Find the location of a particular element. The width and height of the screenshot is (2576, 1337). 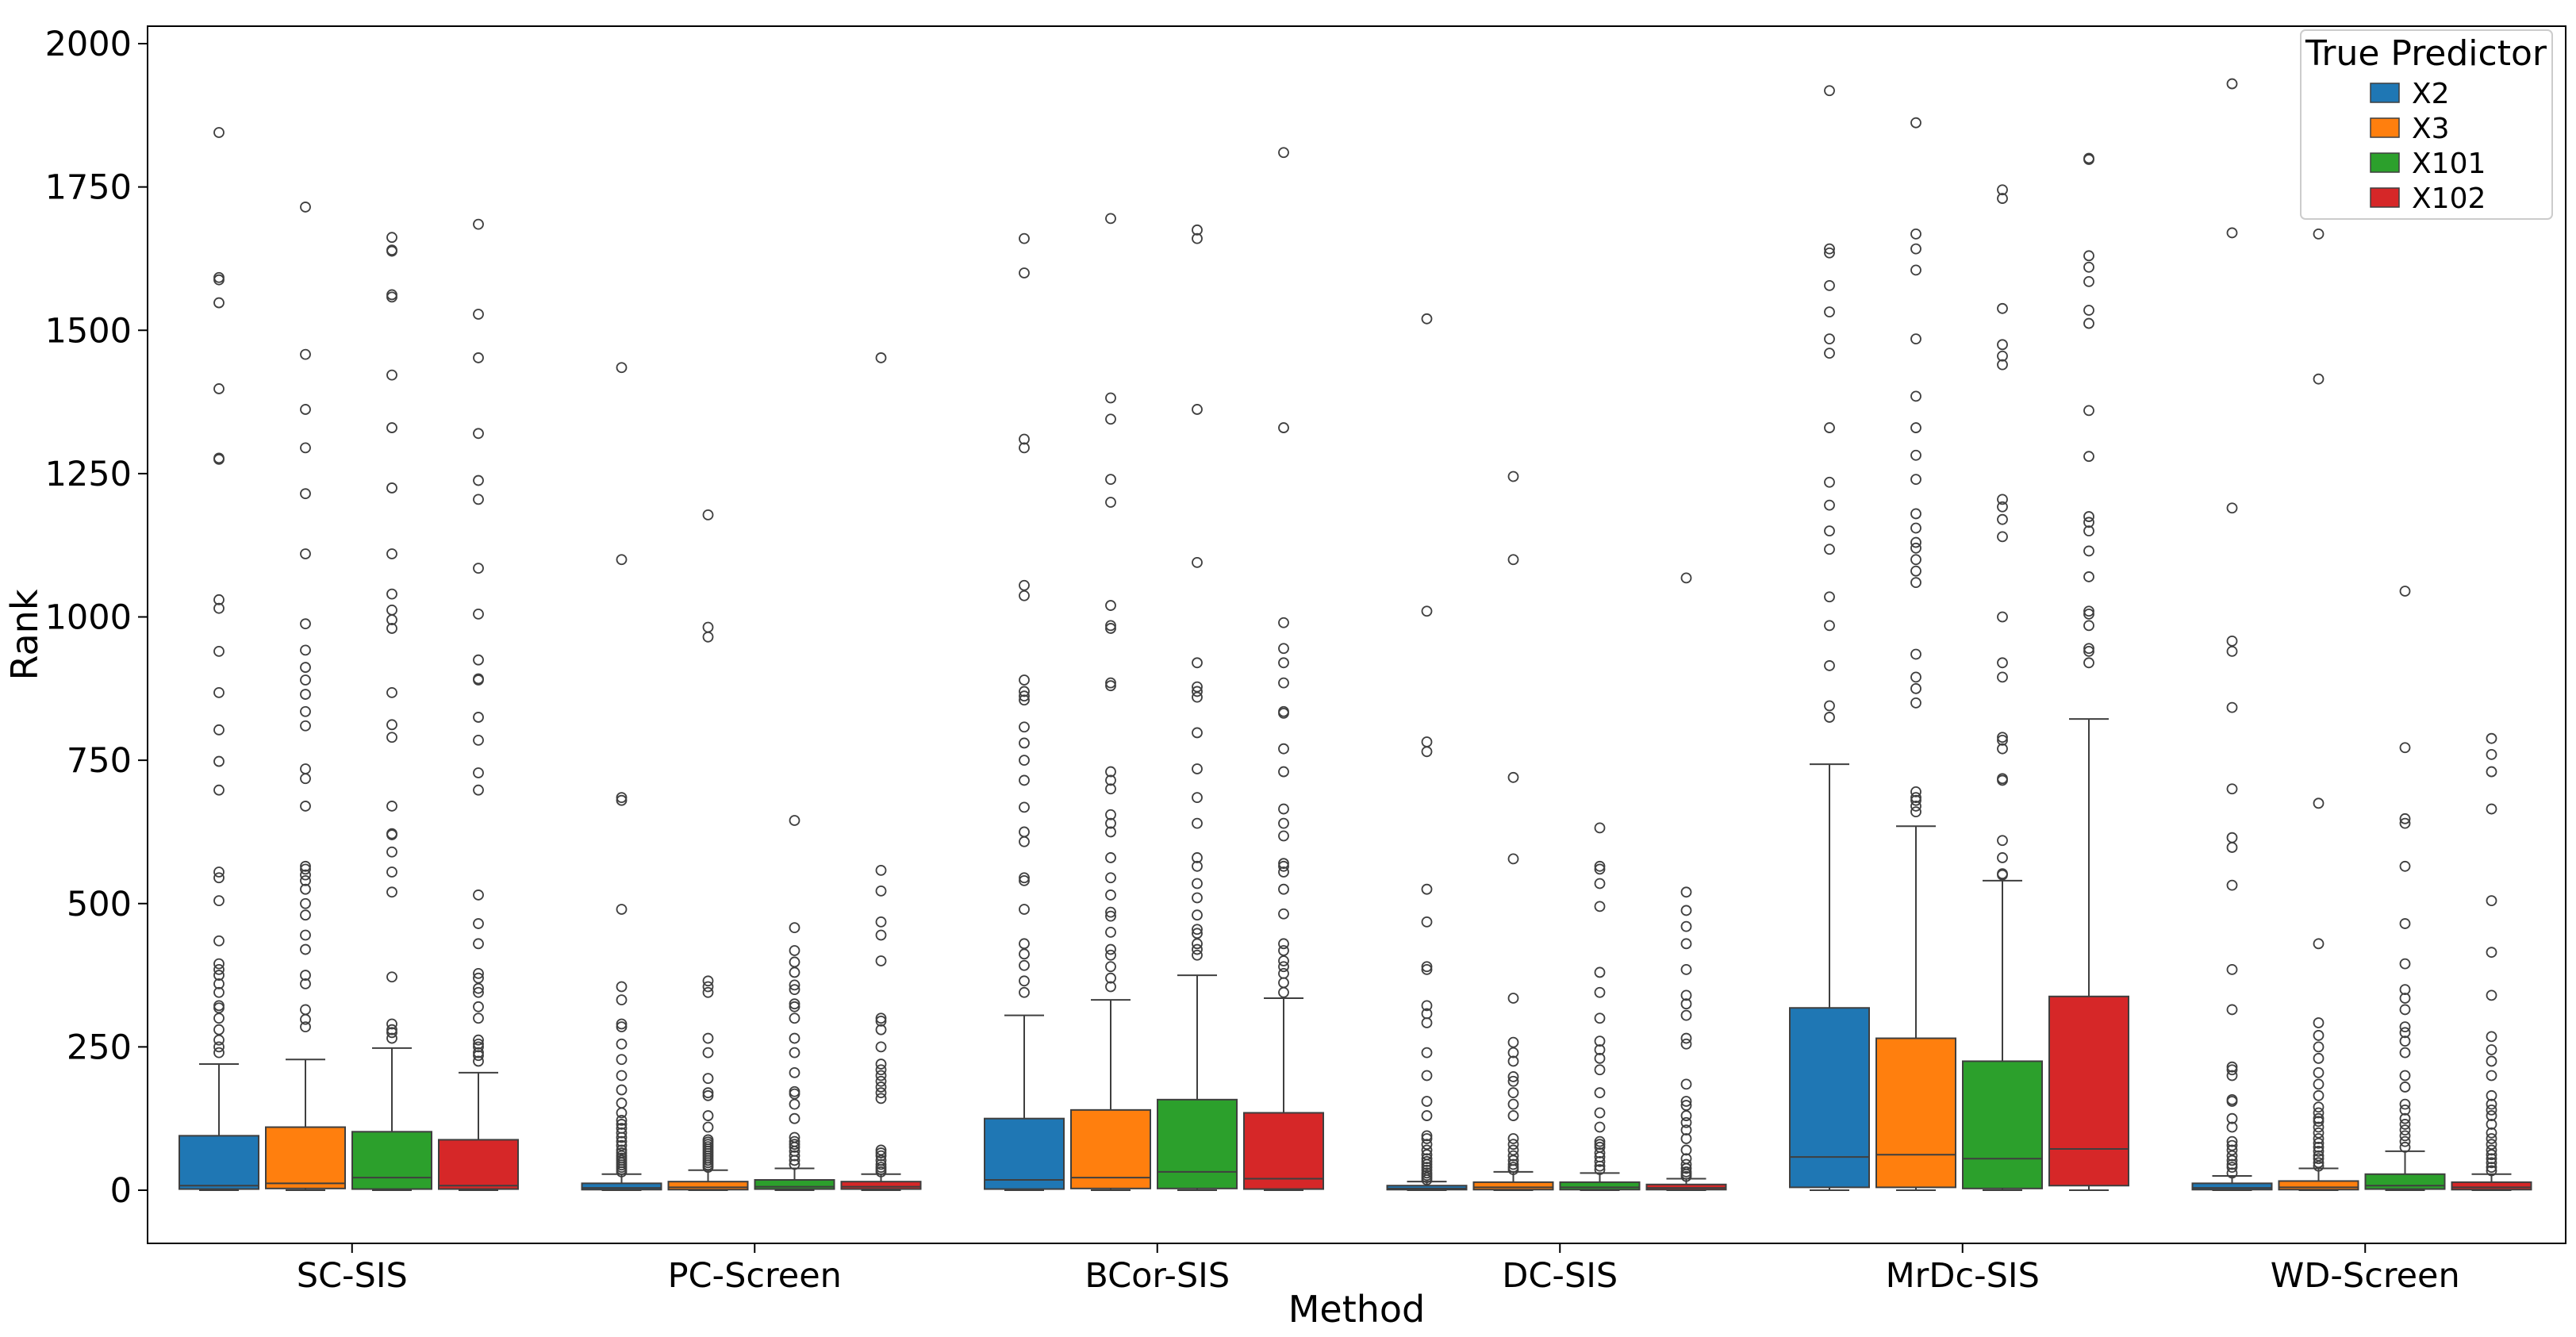

legend-swatch-X3 is located at coordinates (2385, 127).